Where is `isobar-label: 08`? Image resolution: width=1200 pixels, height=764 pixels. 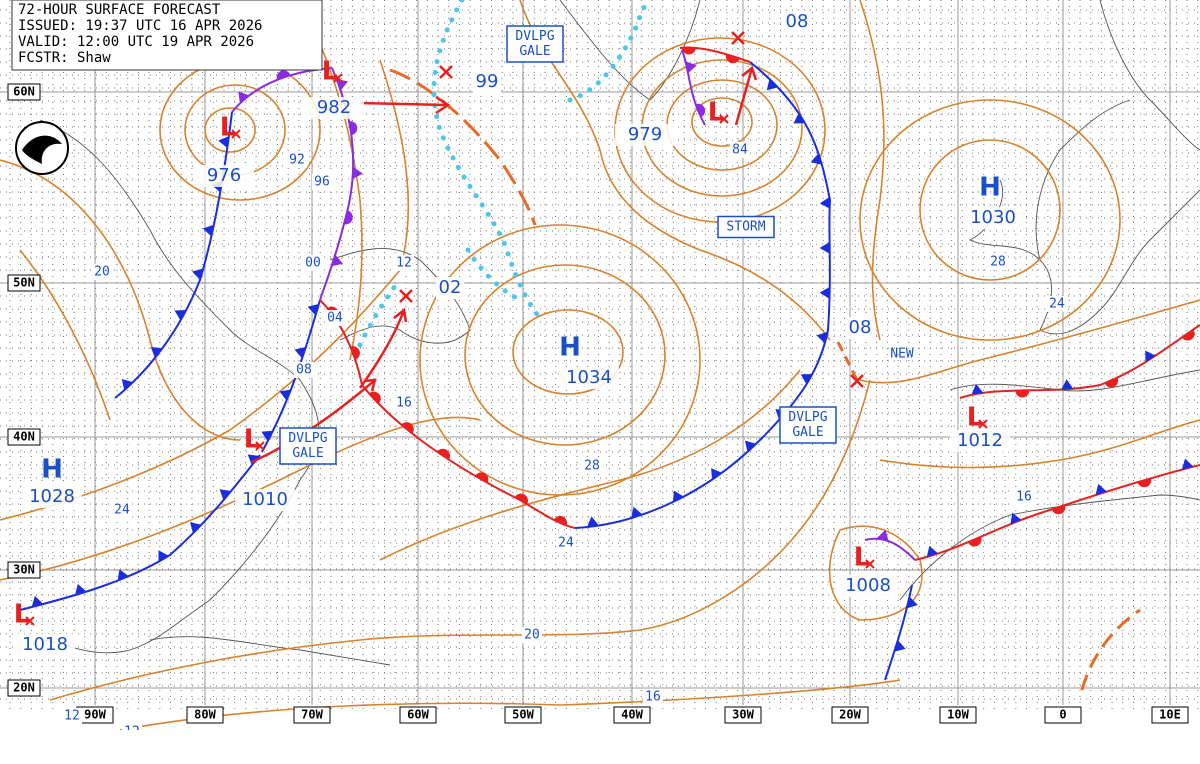 isobar-label: 08 is located at coordinates (797, 21).